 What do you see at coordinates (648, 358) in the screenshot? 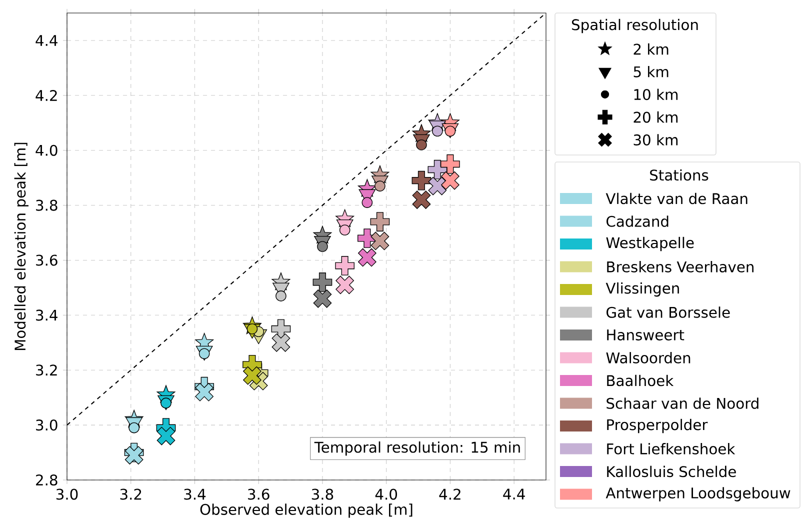
I see `legend-label: Walsoorden` at bounding box center [648, 358].